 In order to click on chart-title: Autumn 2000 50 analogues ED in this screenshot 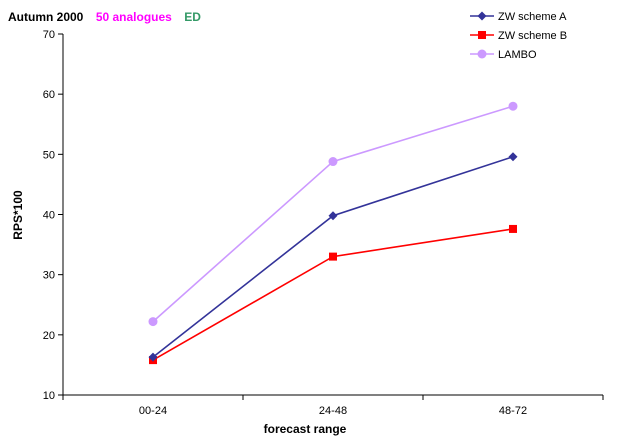, I will do `click(104, 16)`.